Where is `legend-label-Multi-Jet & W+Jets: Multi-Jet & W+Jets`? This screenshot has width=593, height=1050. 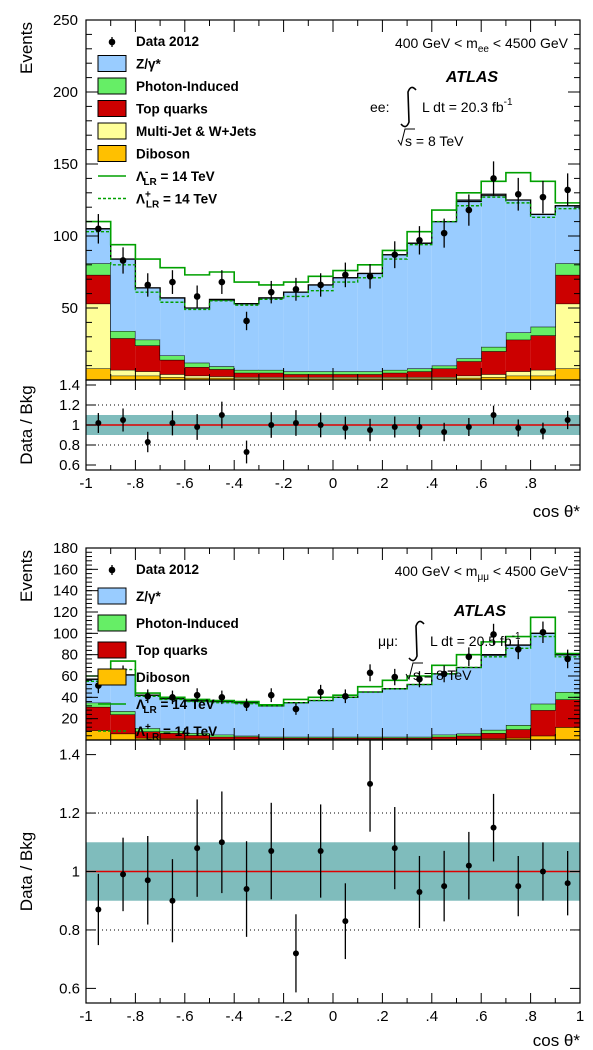
legend-label-Multi-Jet & W+Jets: Multi-Jet & W+Jets is located at coordinates (196, 131).